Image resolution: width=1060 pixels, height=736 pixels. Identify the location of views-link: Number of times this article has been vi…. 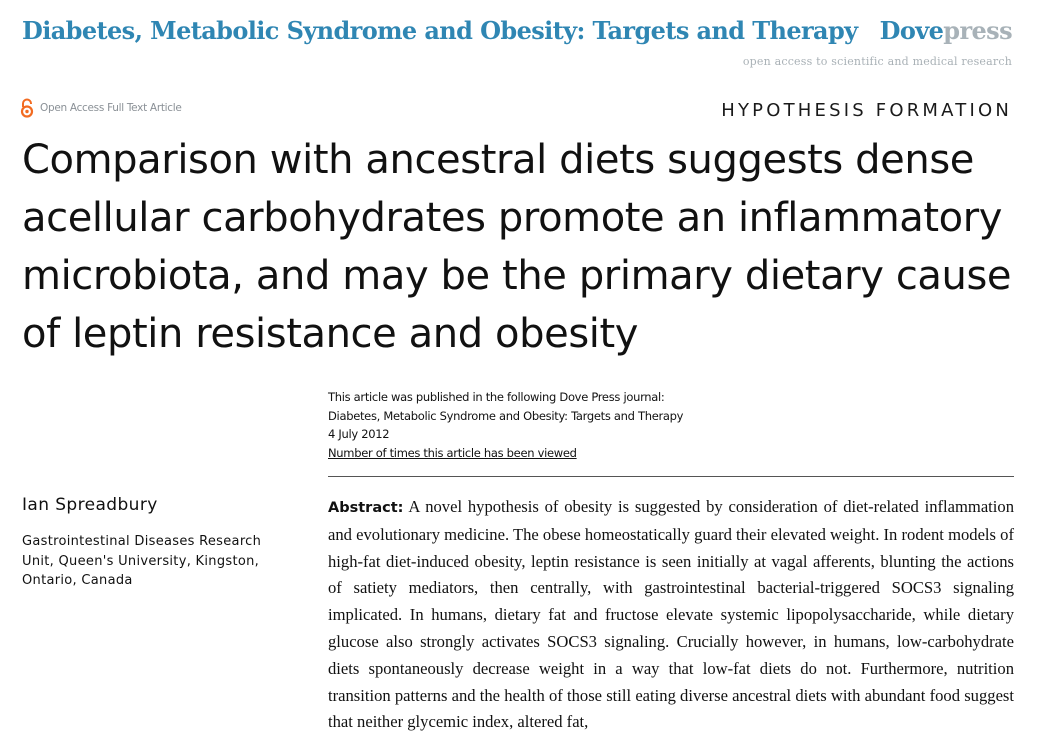
(452, 452).